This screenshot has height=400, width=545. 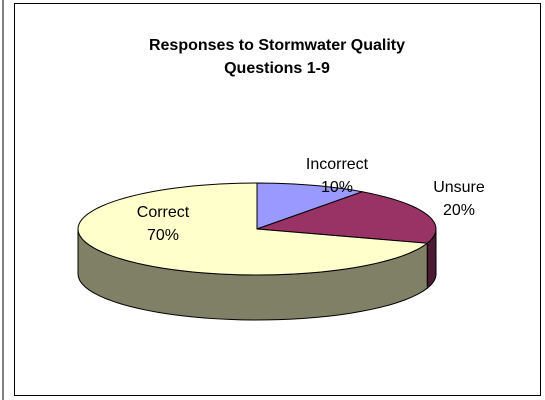 I want to click on slice-value-label: 70%, so click(x=163, y=235).